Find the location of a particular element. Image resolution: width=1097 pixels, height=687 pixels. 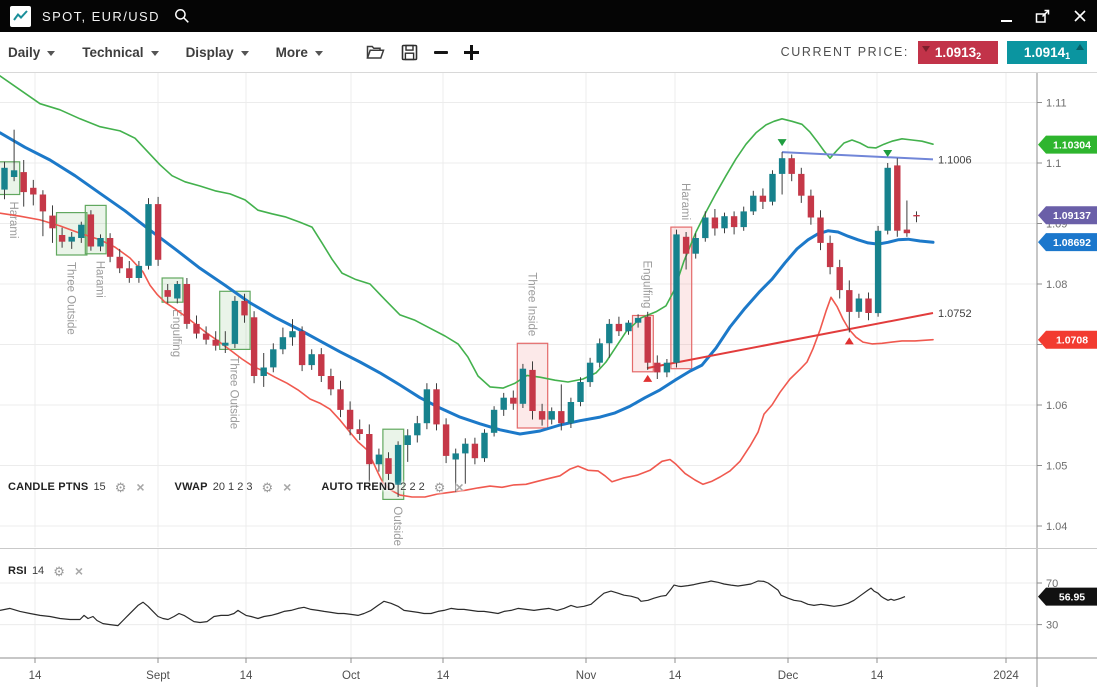

more-menu: More is located at coordinates (299, 52).